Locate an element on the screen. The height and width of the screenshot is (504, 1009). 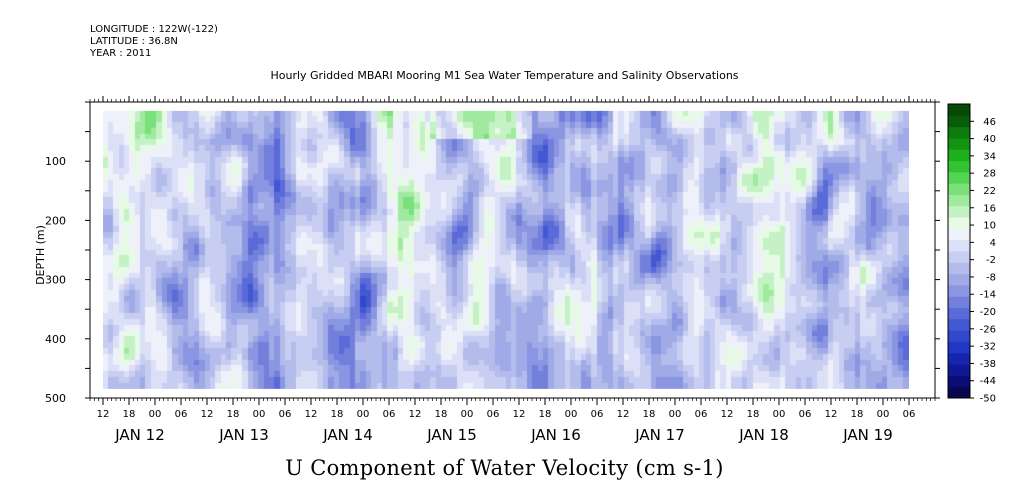
x-day-label: JAN 19 is located at coordinates (867, 435).